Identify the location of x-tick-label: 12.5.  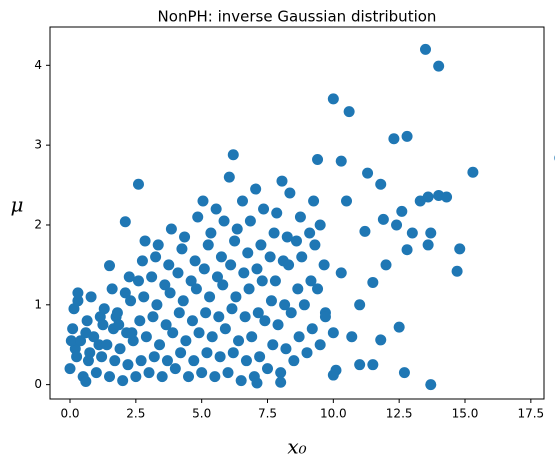
(399, 414).